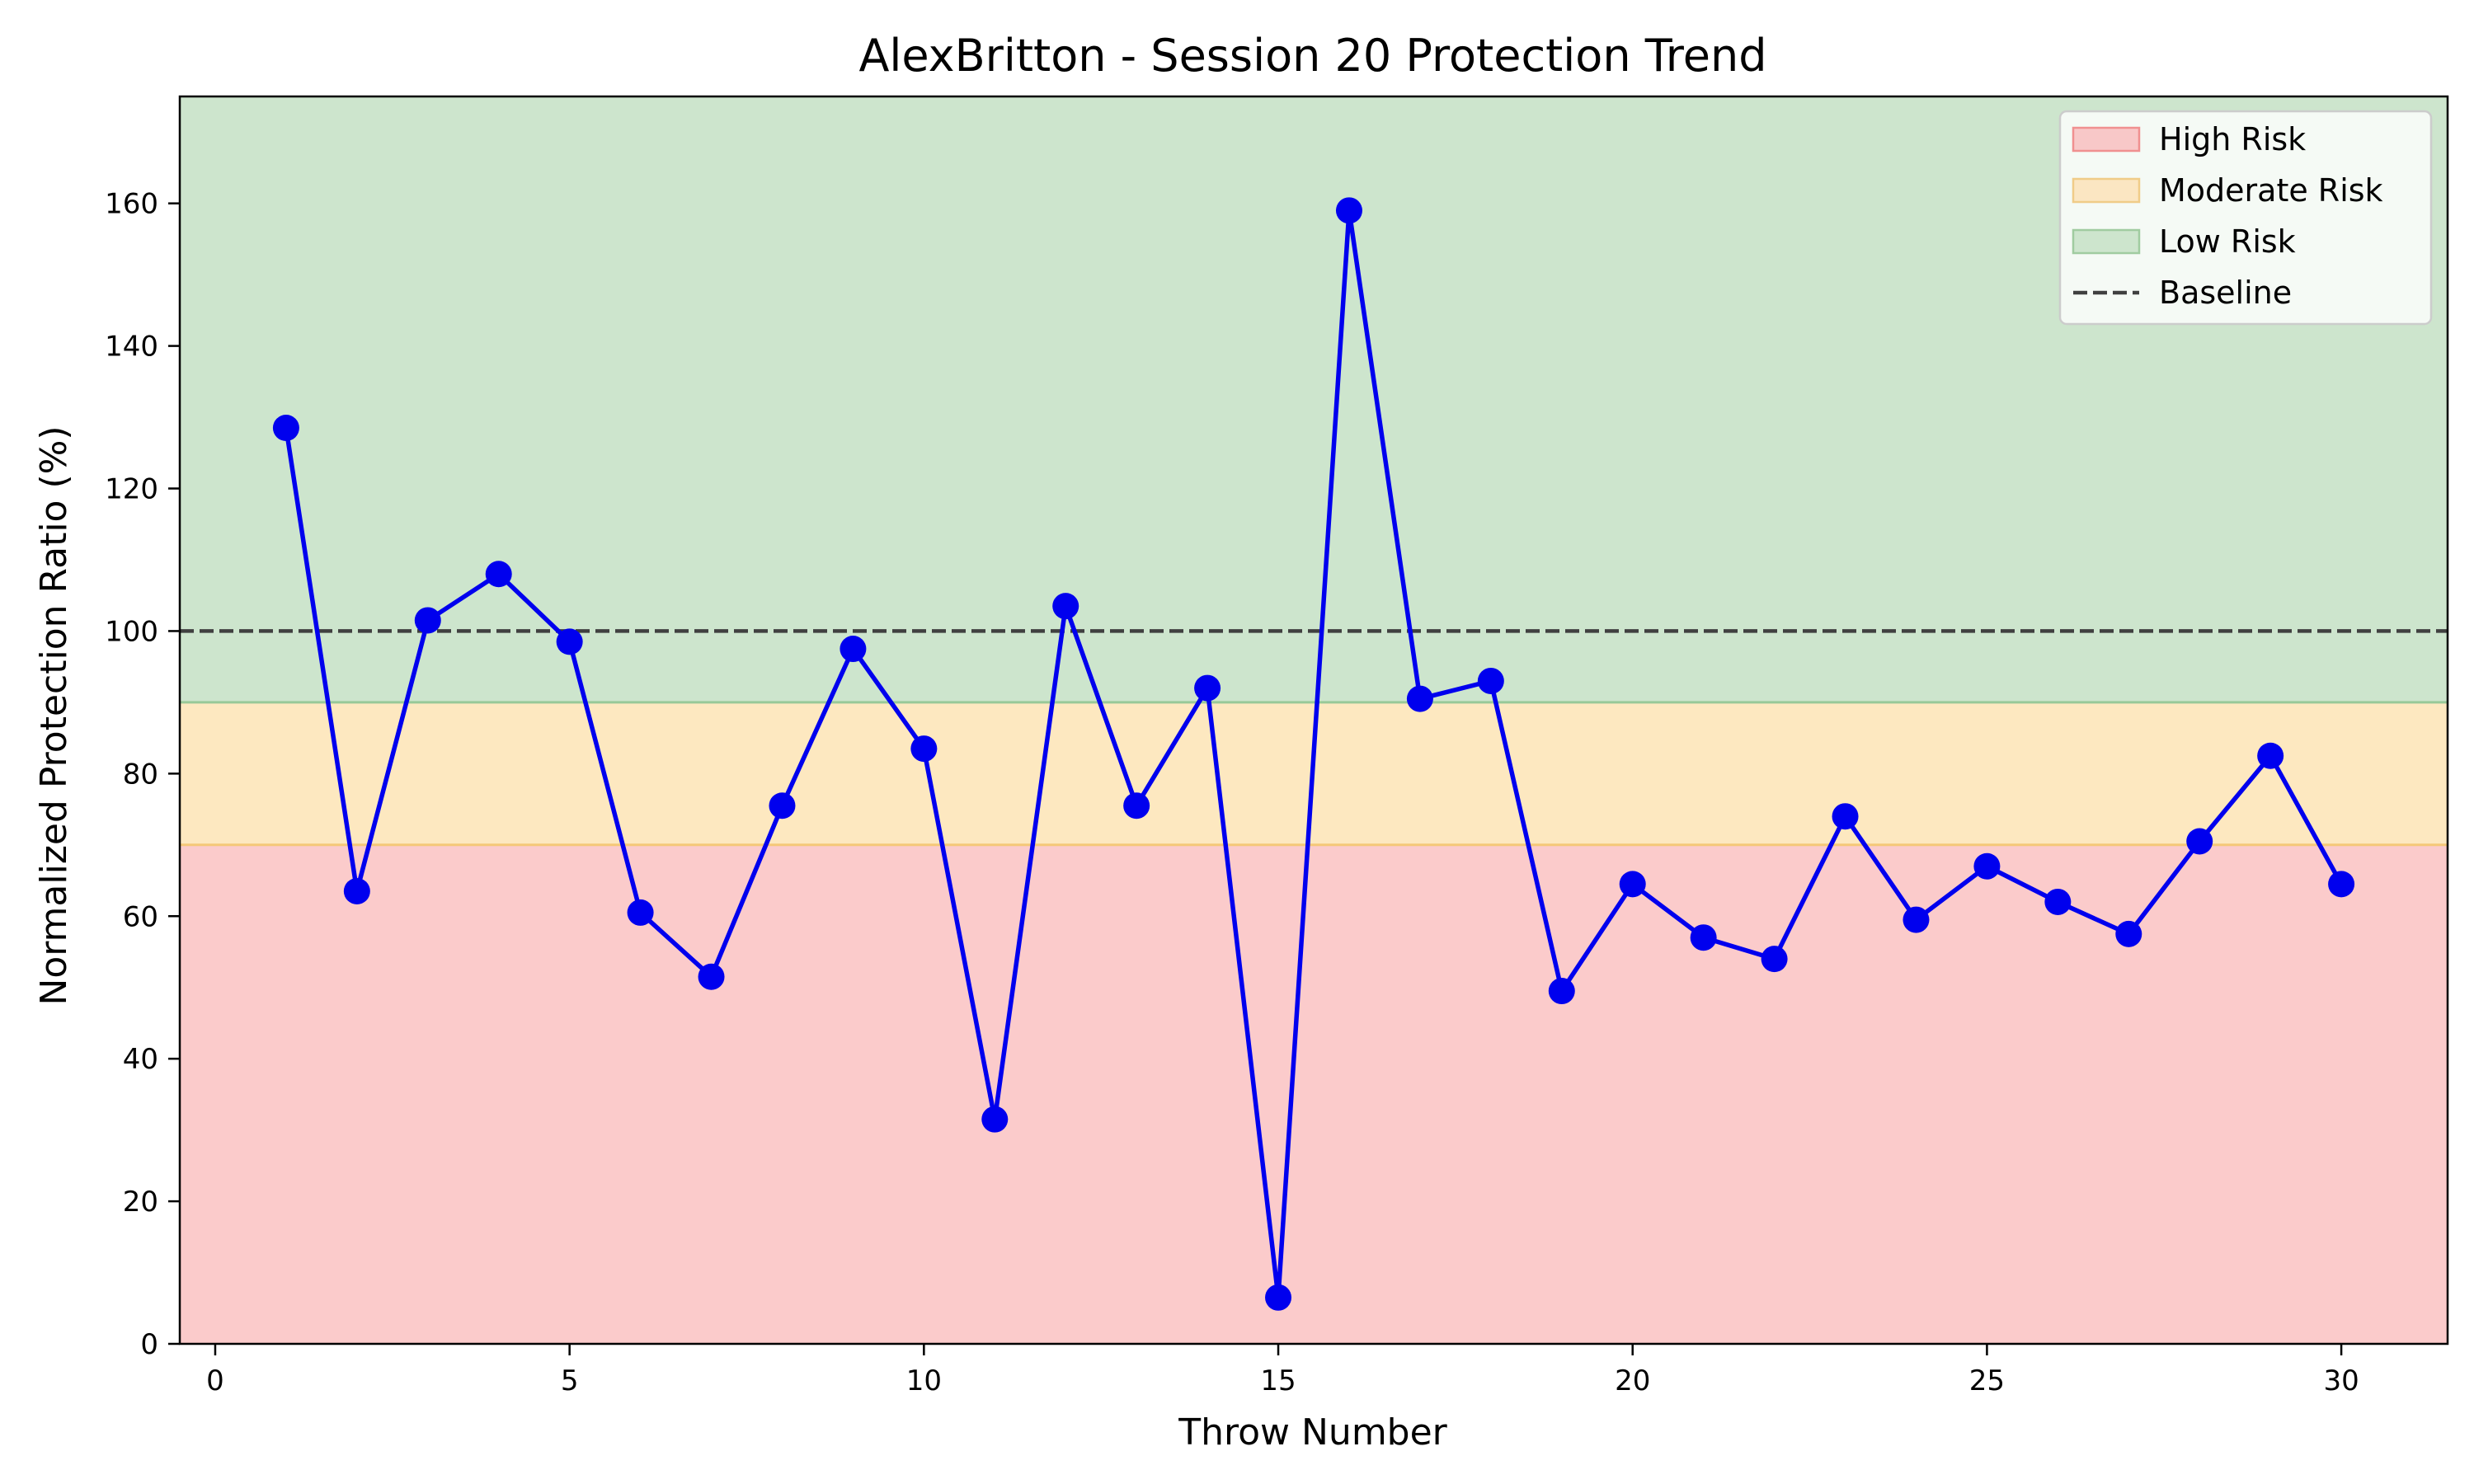 This screenshot has width=2474, height=1484. What do you see at coordinates (1987, 1380) in the screenshot?
I see `x-tick-label: 25` at bounding box center [1987, 1380].